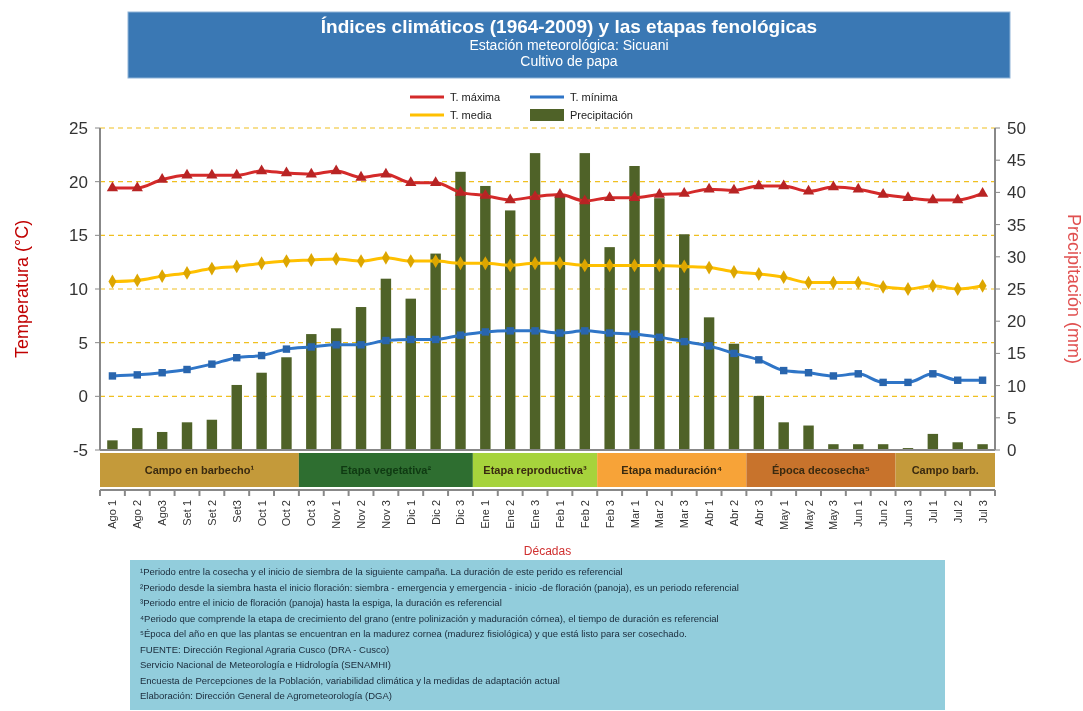  I want to click on y2-tick-label: 30, so click(1016, 257).